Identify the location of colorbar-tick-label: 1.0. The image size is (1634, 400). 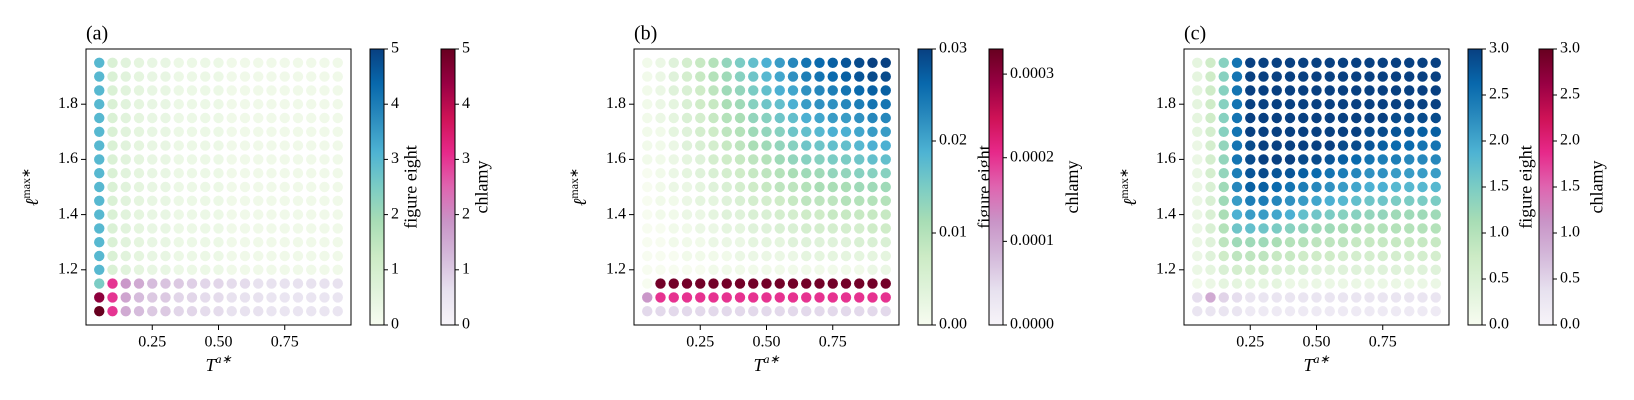
(1570, 232).